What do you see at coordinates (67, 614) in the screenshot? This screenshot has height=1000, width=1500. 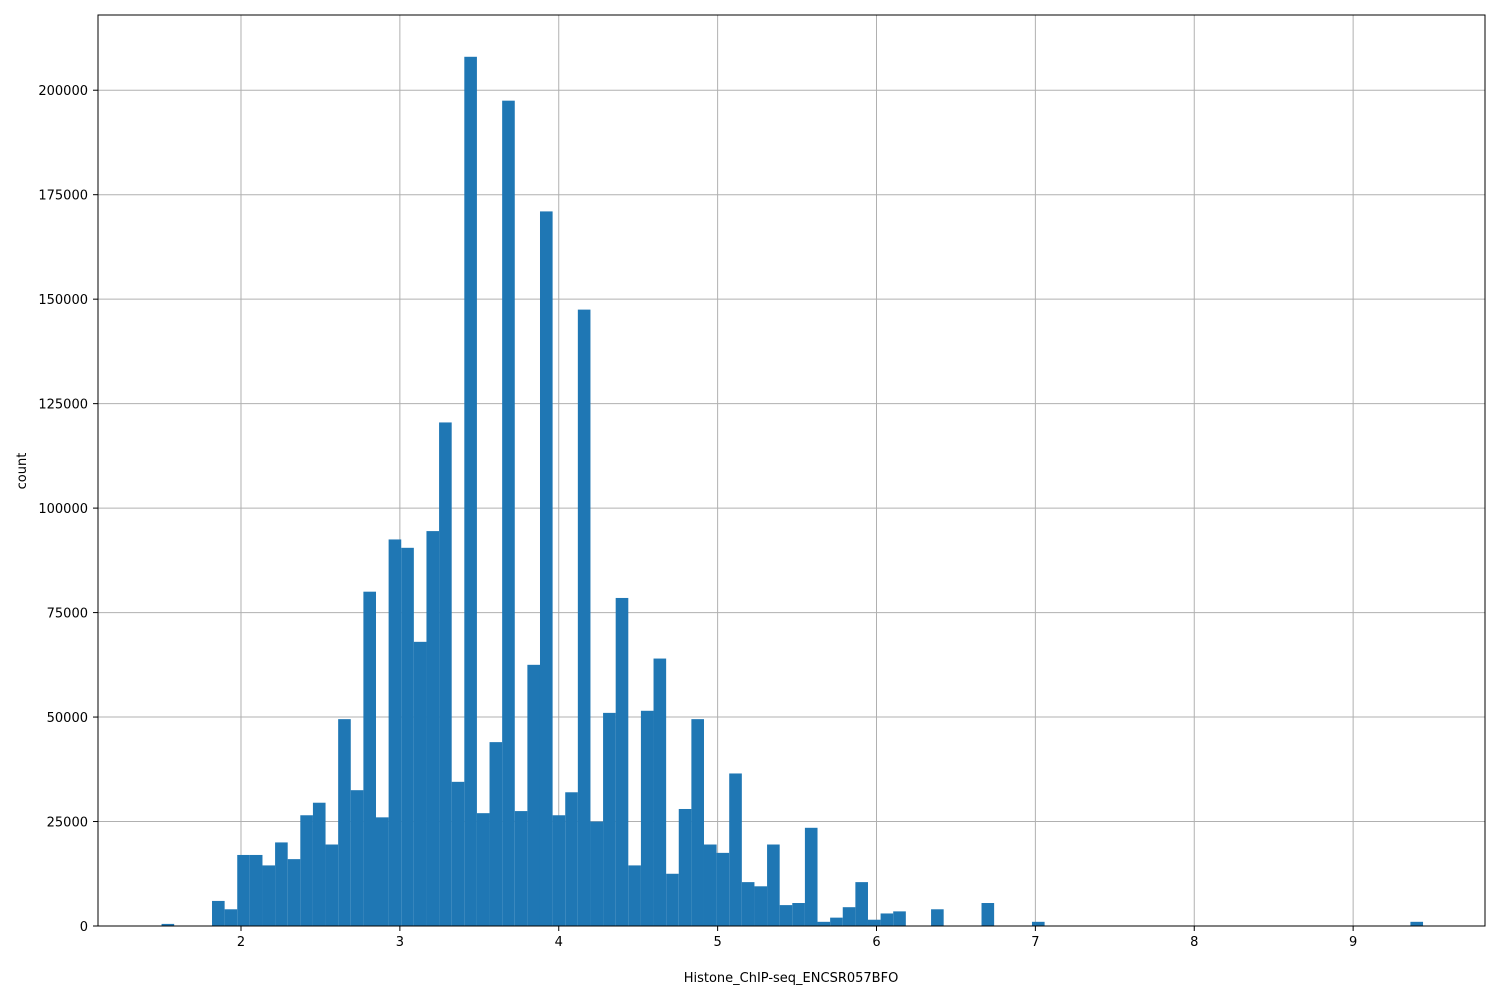 I see `y-tick-label: 75000` at bounding box center [67, 614].